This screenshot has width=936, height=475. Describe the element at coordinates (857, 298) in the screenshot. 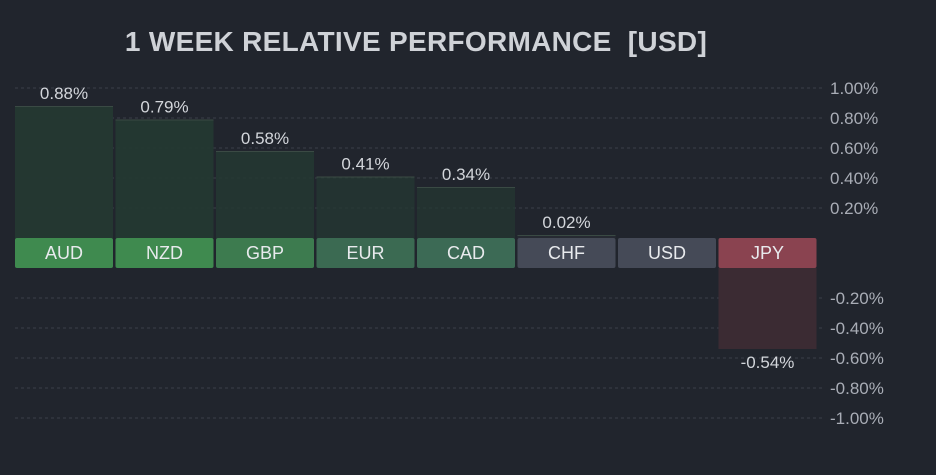

I see `y-tick-label: -0.20%` at that location.